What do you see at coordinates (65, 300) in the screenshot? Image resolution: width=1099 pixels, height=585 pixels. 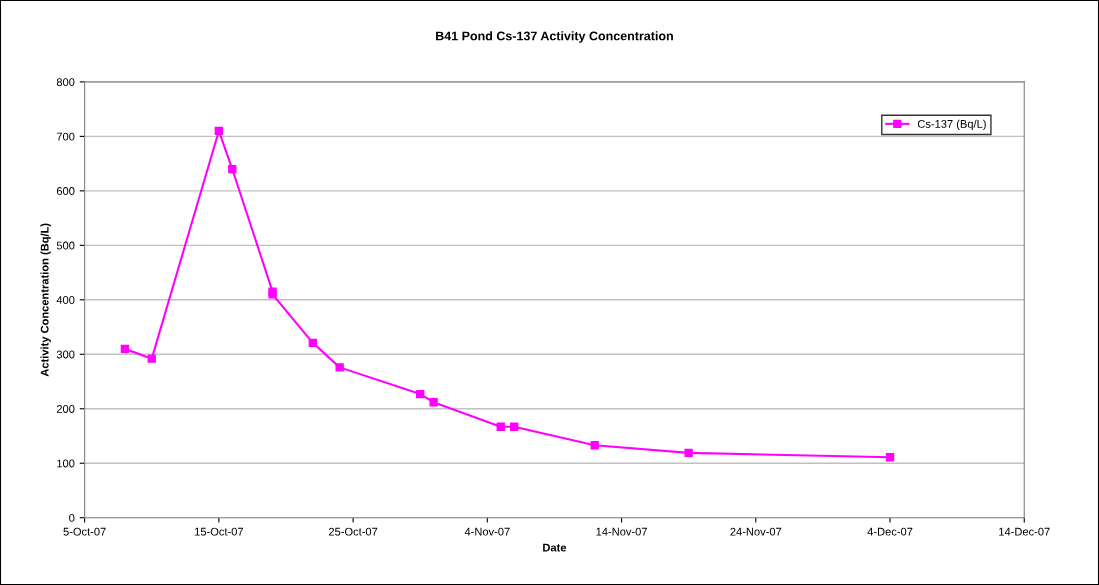 I see `y-tick-label: 400` at bounding box center [65, 300].